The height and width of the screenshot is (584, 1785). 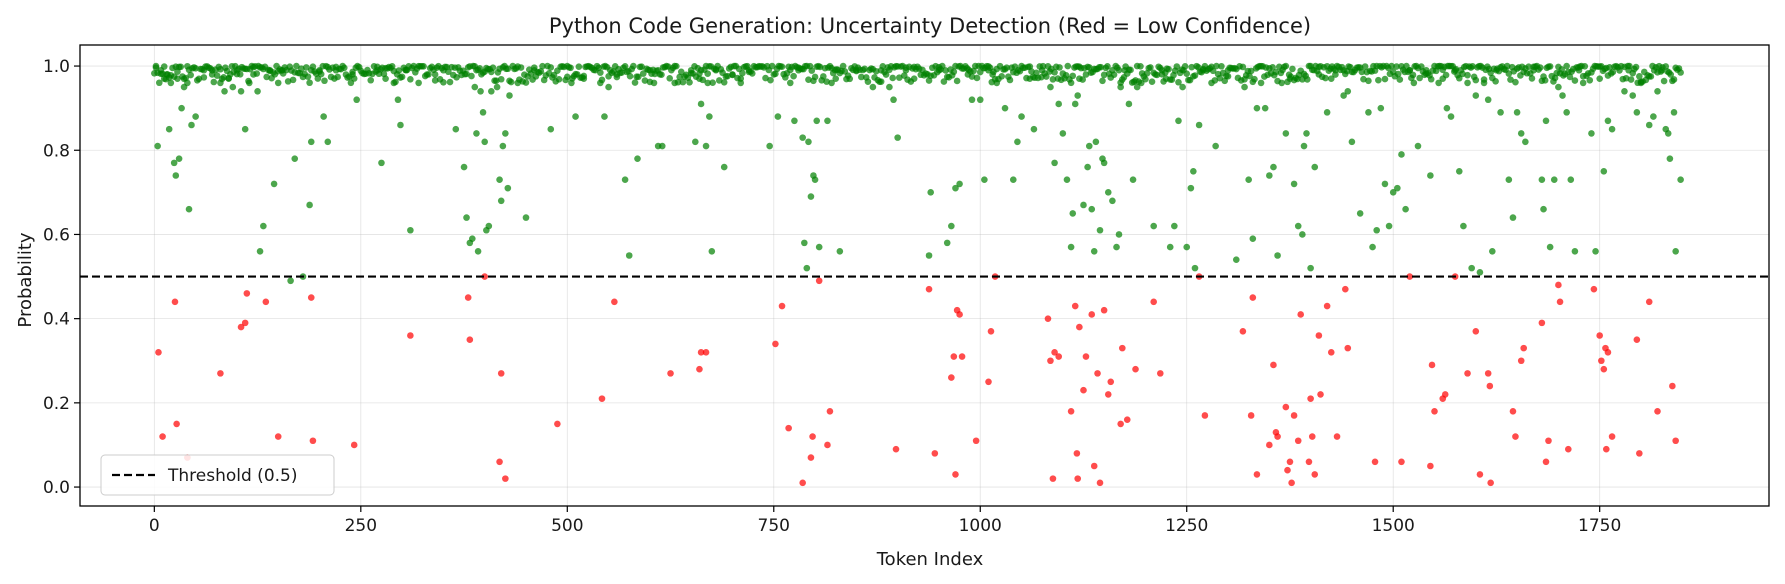 What do you see at coordinates (56, 67) in the screenshot?
I see `y-tick-label: 1.0` at bounding box center [56, 67].